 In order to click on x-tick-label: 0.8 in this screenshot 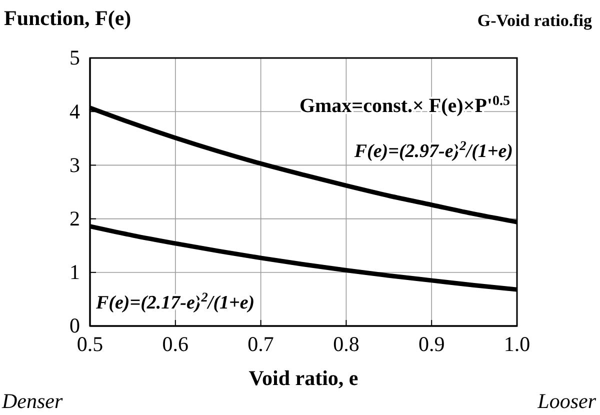, I will do `click(346, 344)`.